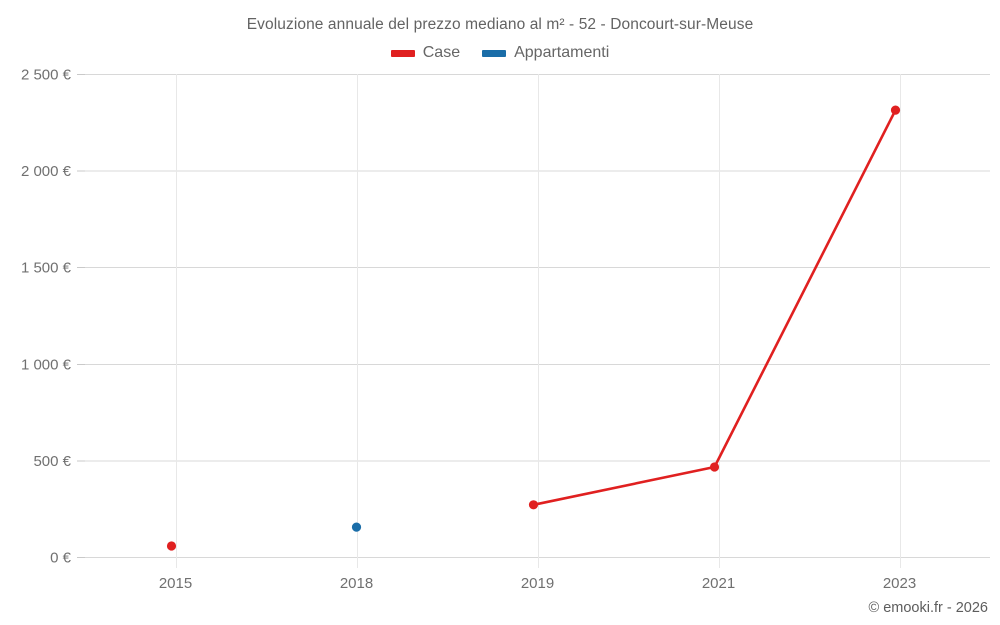 This screenshot has height=625, width=1000. What do you see at coordinates (46, 268) in the screenshot?
I see `y-axis-tick-label: 1 500 €` at bounding box center [46, 268].